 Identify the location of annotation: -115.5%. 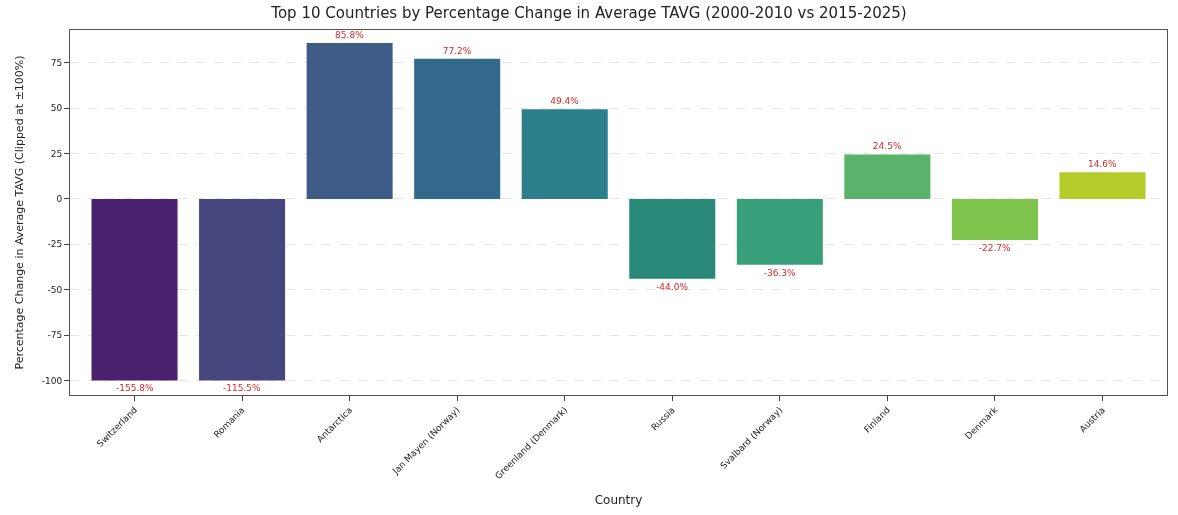
(242, 388).